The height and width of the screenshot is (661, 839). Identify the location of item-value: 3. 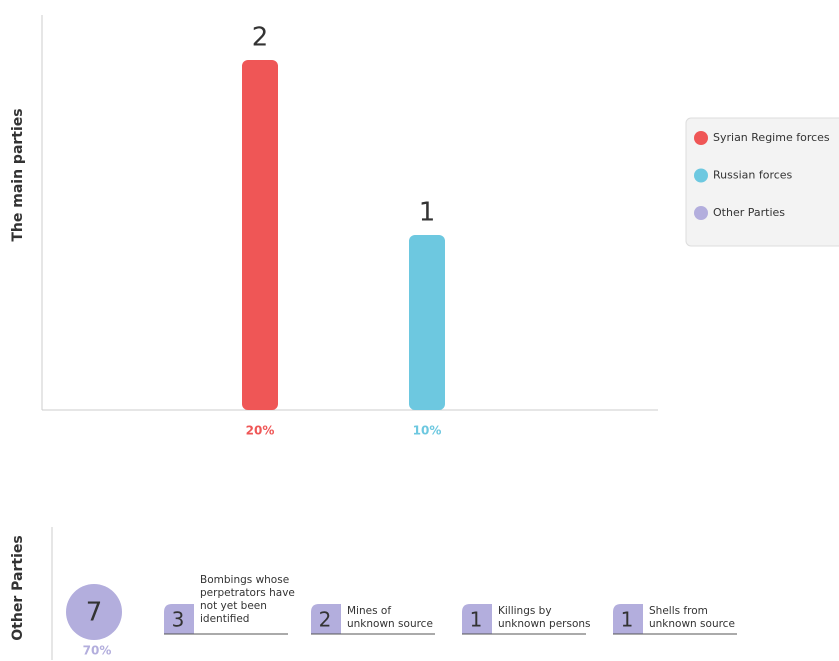
(178, 620).